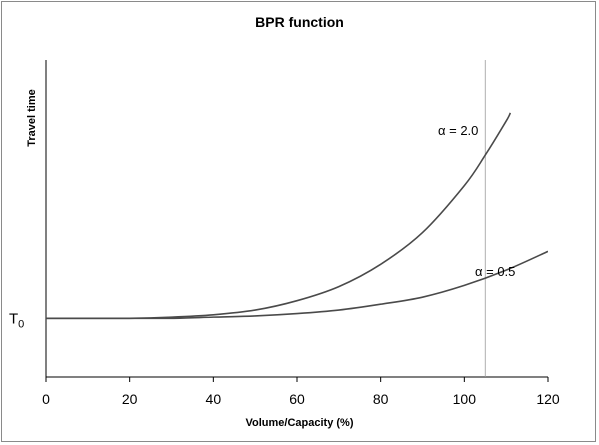  Describe the element at coordinates (21, 324) in the screenshot. I see `y-tick-subscript: 0` at that location.